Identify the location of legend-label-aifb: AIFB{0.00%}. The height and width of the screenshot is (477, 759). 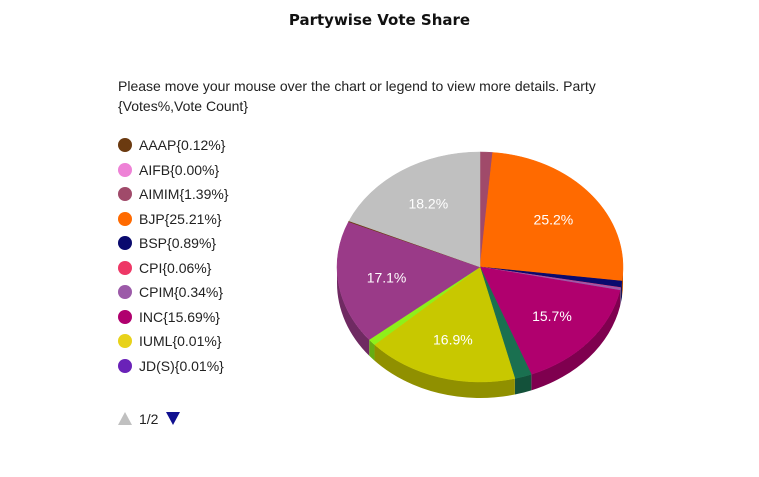
(179, 169).